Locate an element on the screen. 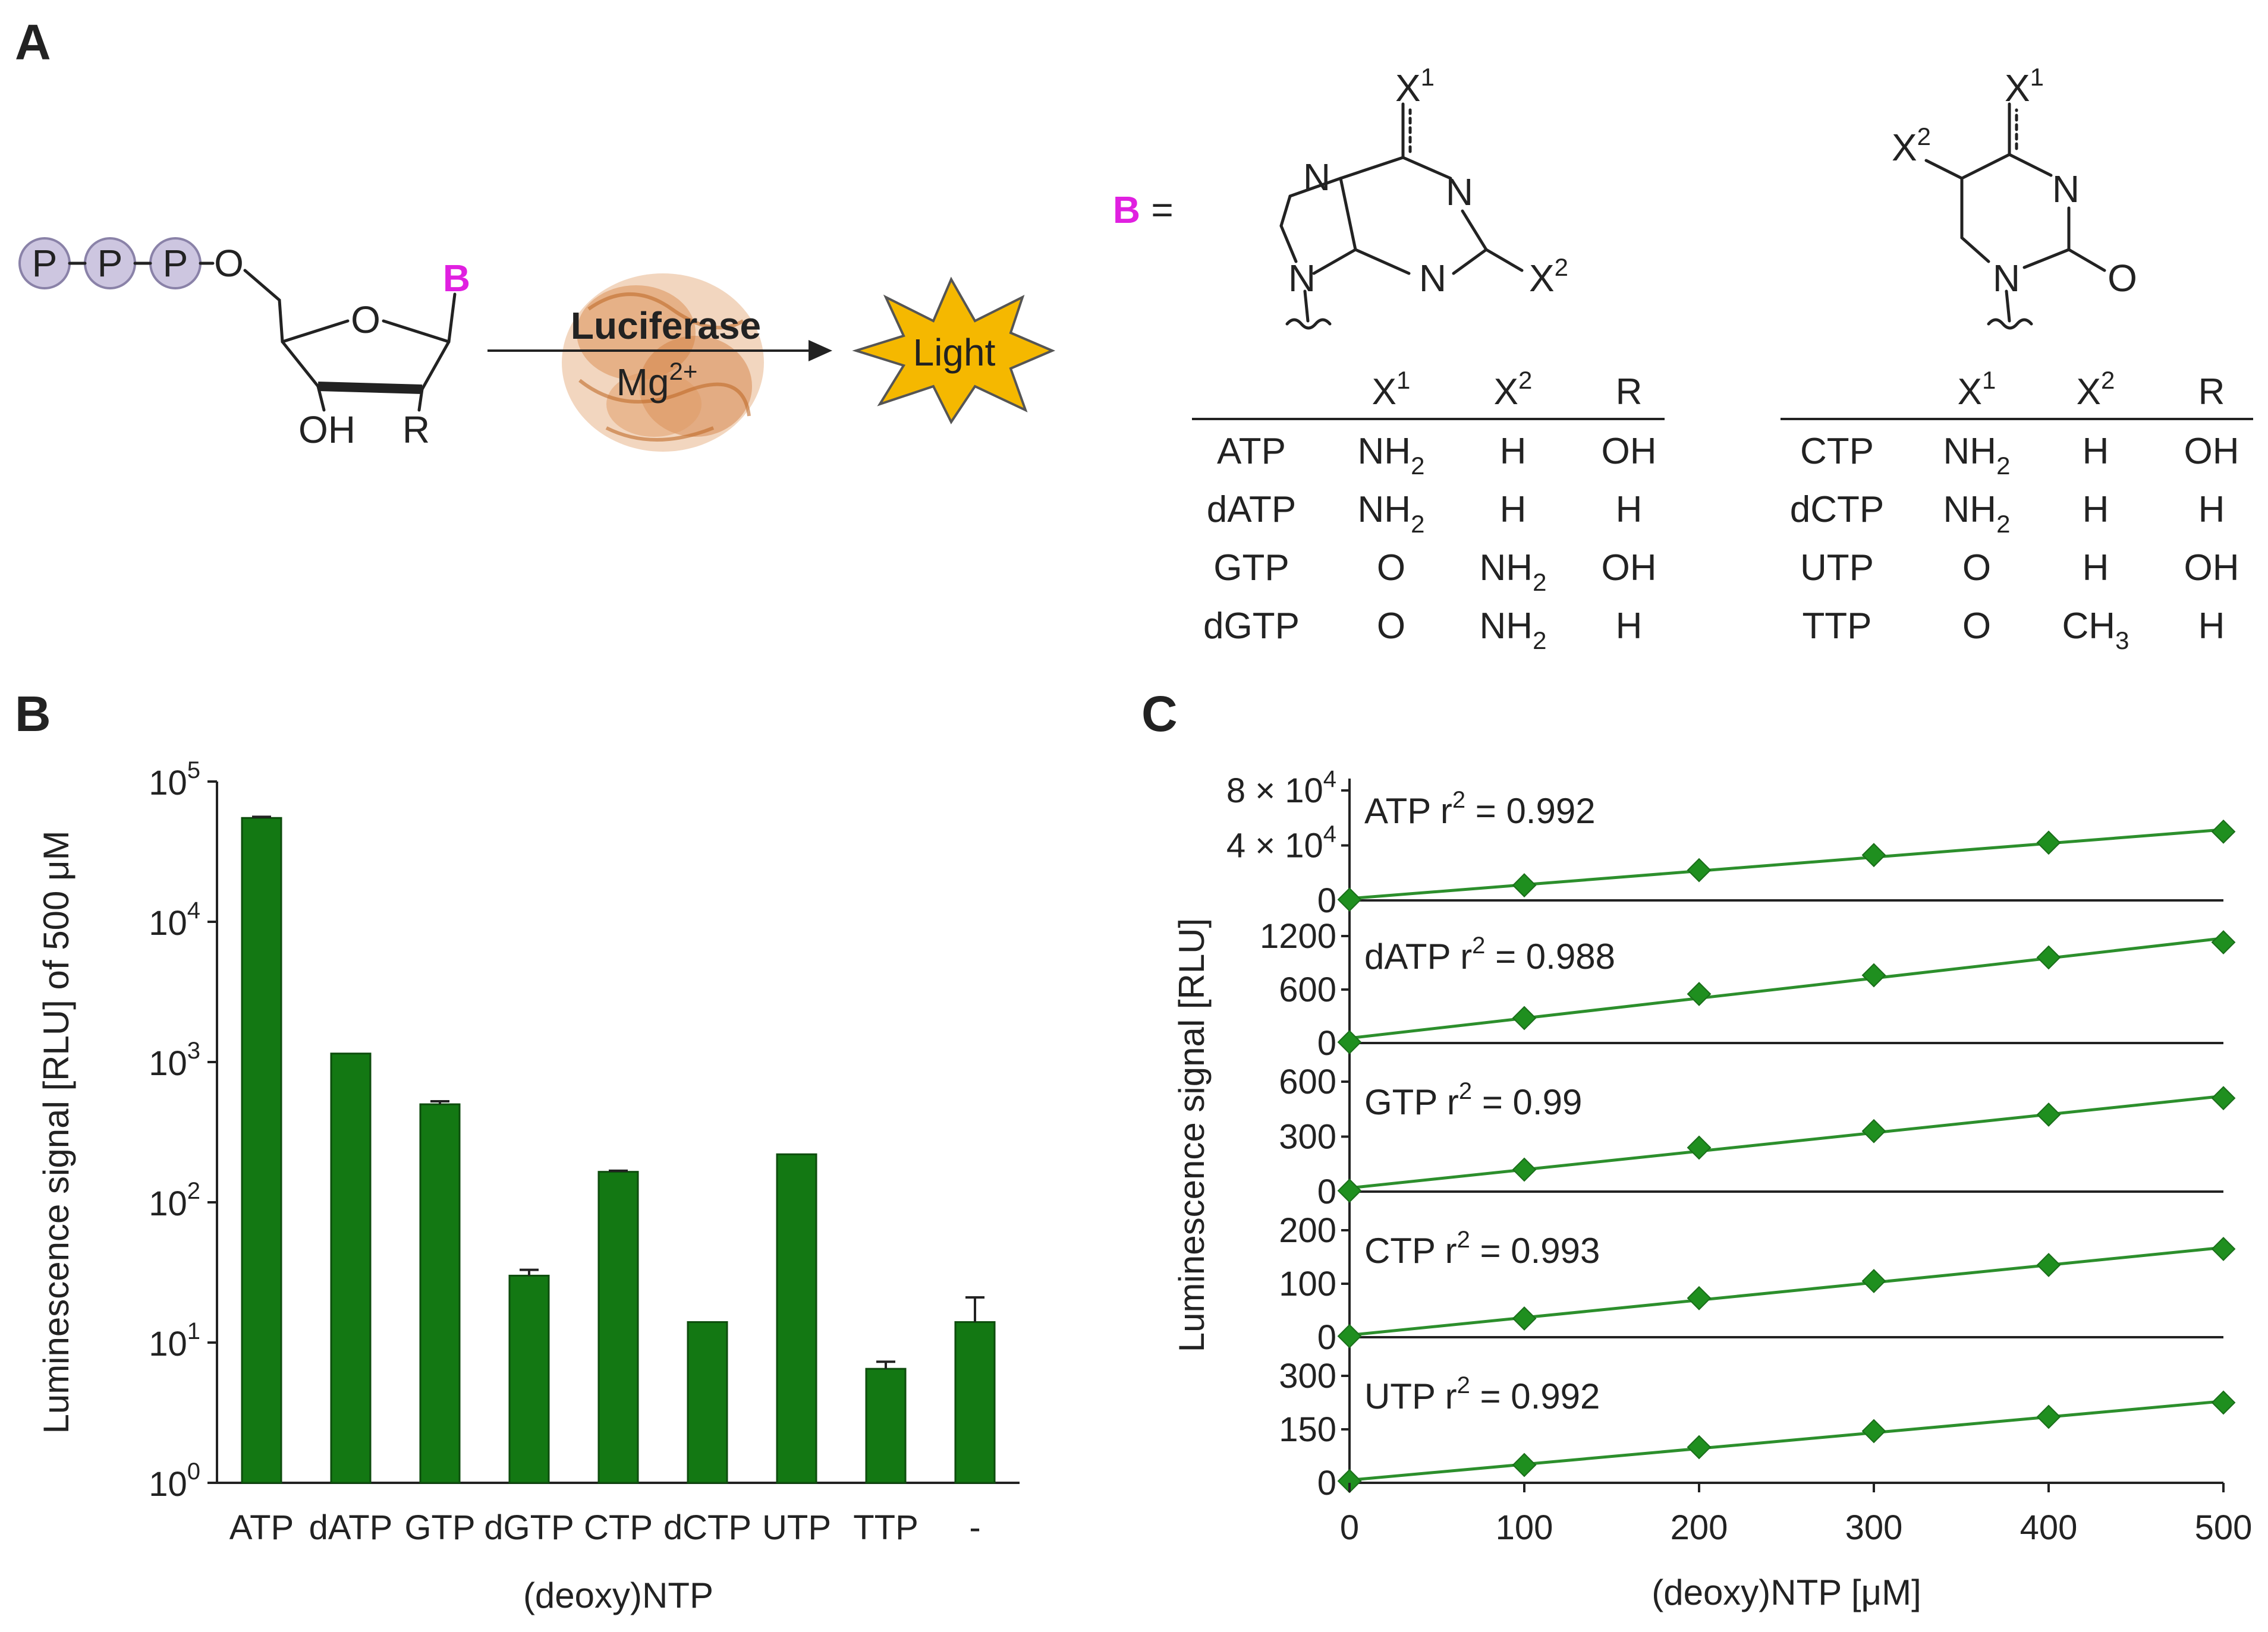 This screenshot has height=1632, width=2268. c-r2-label-ATP: ATP r2 = 0.992 is located at coordinates (1480, 809).